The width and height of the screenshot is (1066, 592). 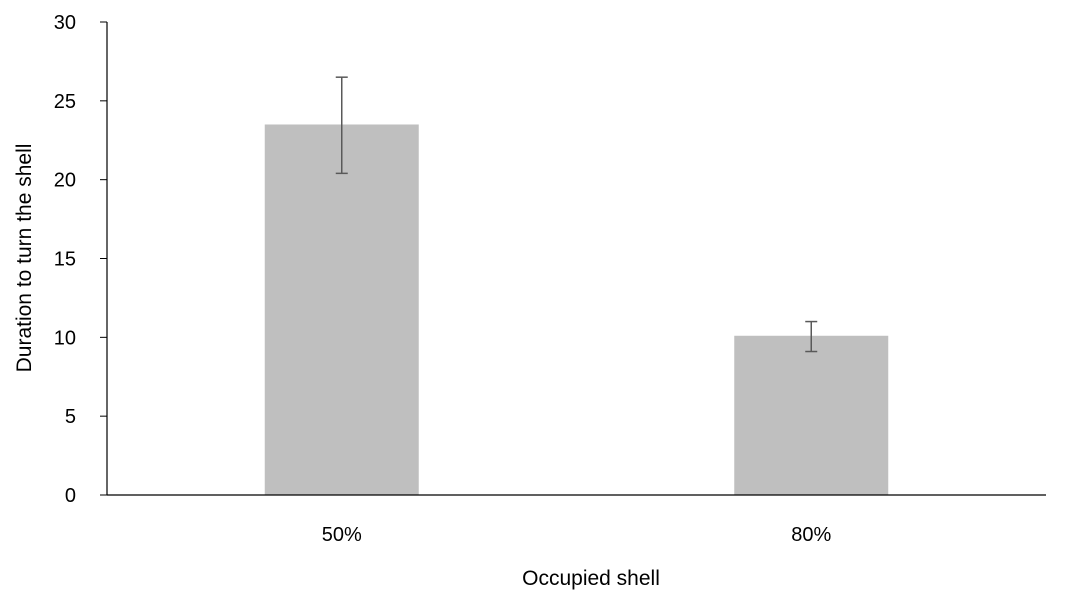 I want to click on x-tick-label: 50%, so click(x=342, y=535).